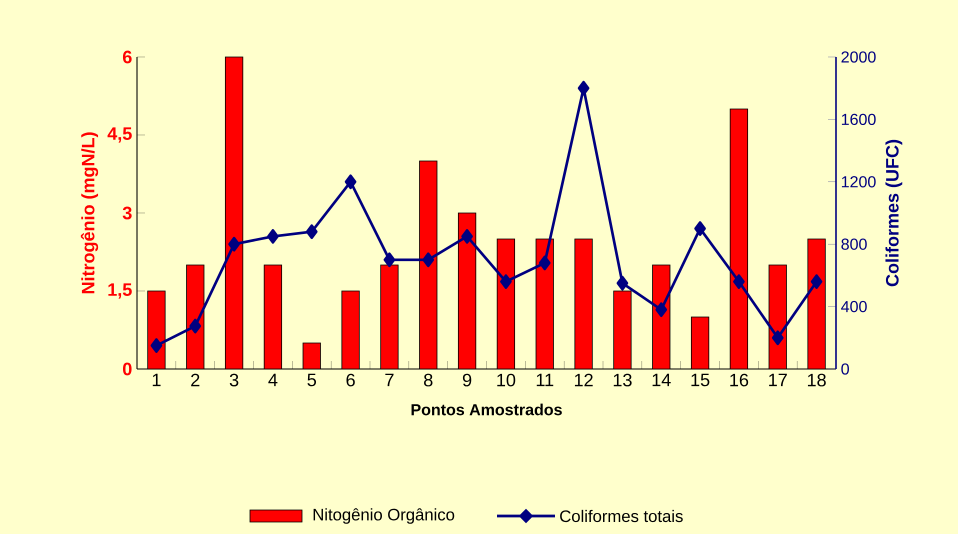  Describe the element at coordinates (661, 380) in the screenshot. I see `x-tick-label: 14` at that location.